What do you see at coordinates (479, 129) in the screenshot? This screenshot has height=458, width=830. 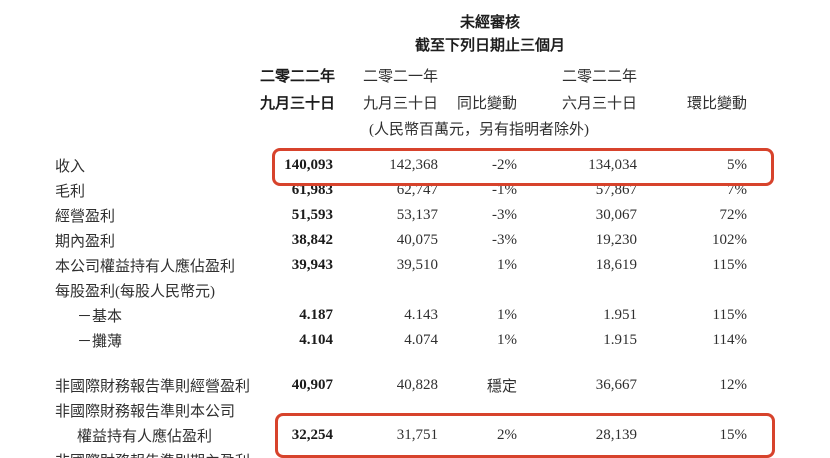 I see `unit-note: (人民幣百萬元，另有指明者除外)` at bounding box center [479, 129].